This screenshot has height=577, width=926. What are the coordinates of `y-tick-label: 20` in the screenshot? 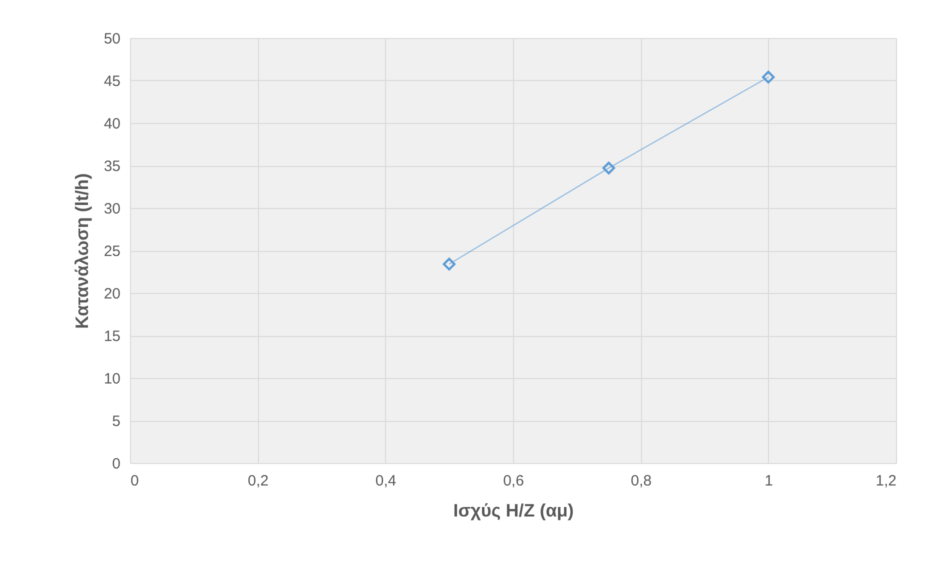 It's located at (112, 294).